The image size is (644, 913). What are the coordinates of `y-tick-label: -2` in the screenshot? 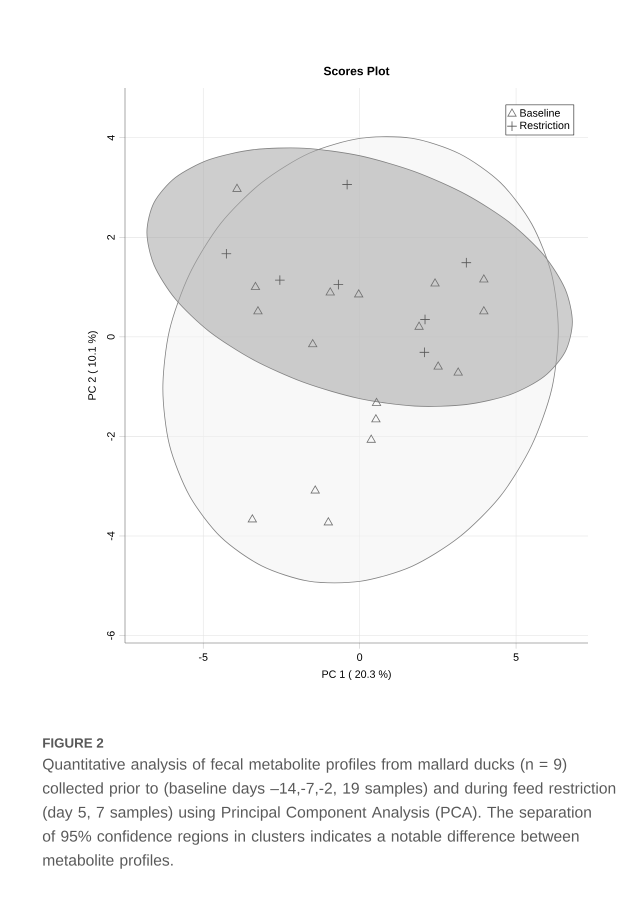 It's located at (111, 436).